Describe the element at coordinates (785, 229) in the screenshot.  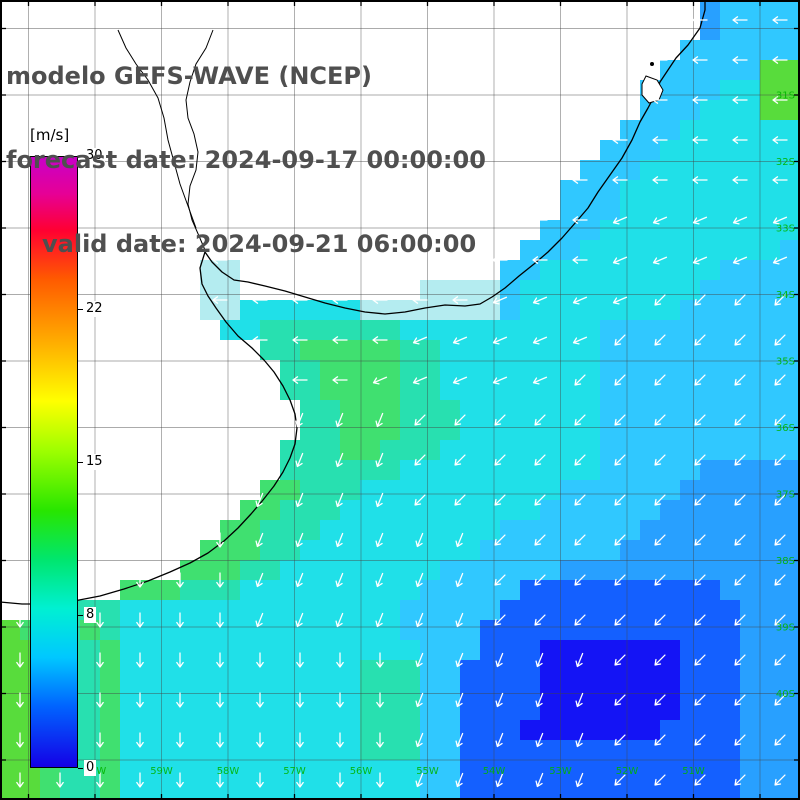
I see `lat-label: 33S` at that location.